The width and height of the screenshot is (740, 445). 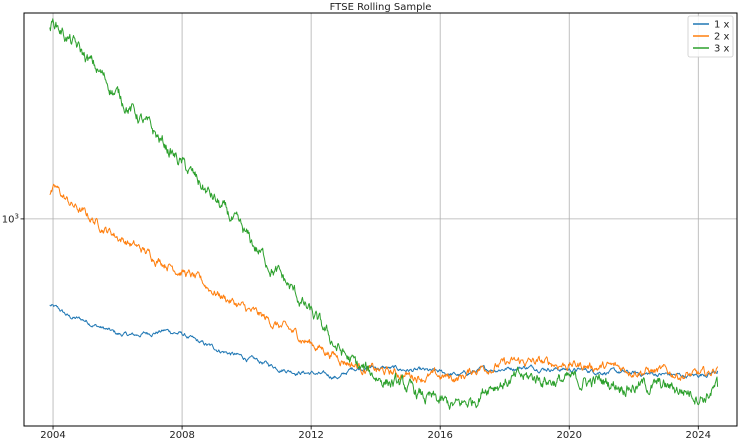 I want to click on x-tick-label: 2016, so click(x=439, y=435).